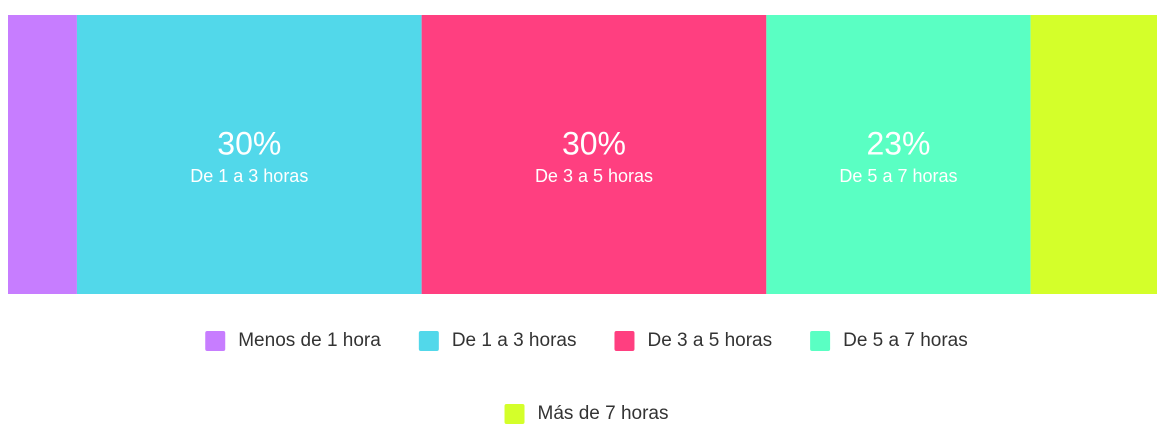 This screenshot has width=1157, height=426. What do you see at coordinates (898, 143) in the screenshot?
I see `value-label: 23%` at bounding box center [898, 143].